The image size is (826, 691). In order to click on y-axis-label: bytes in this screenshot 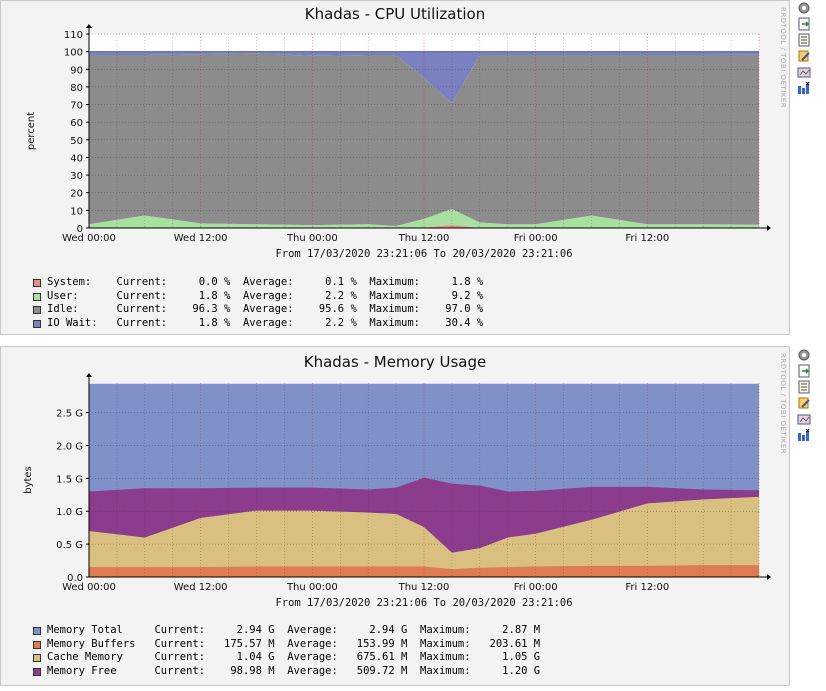, I will do `click(28, 480)`.